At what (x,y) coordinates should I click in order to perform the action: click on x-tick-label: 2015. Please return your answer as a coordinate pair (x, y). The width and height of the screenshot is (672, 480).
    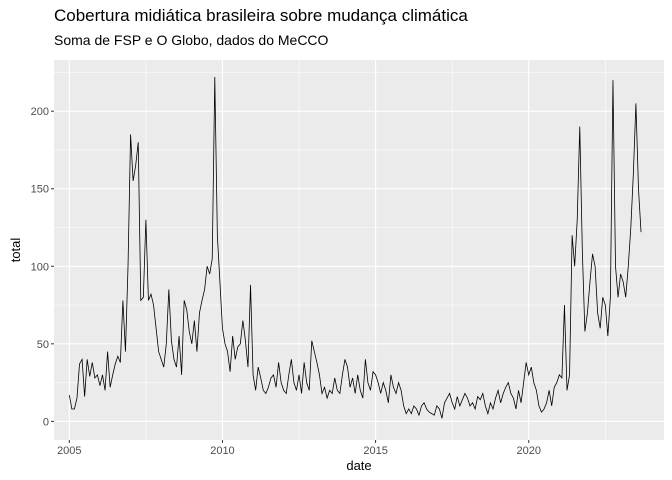
    Looking at the image, I should click on (375, 451).